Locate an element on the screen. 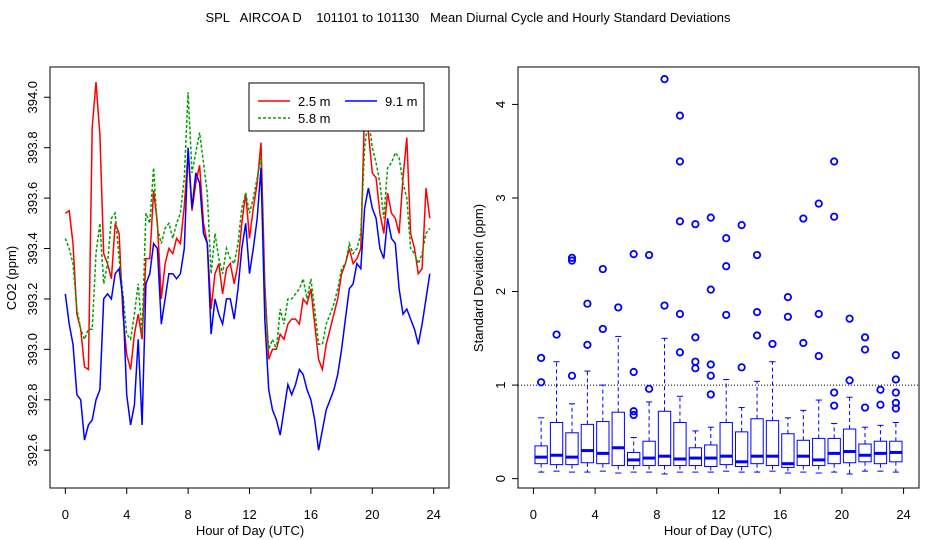  left-y-tick-label: 393.8 is located at coordinates (32, 147).